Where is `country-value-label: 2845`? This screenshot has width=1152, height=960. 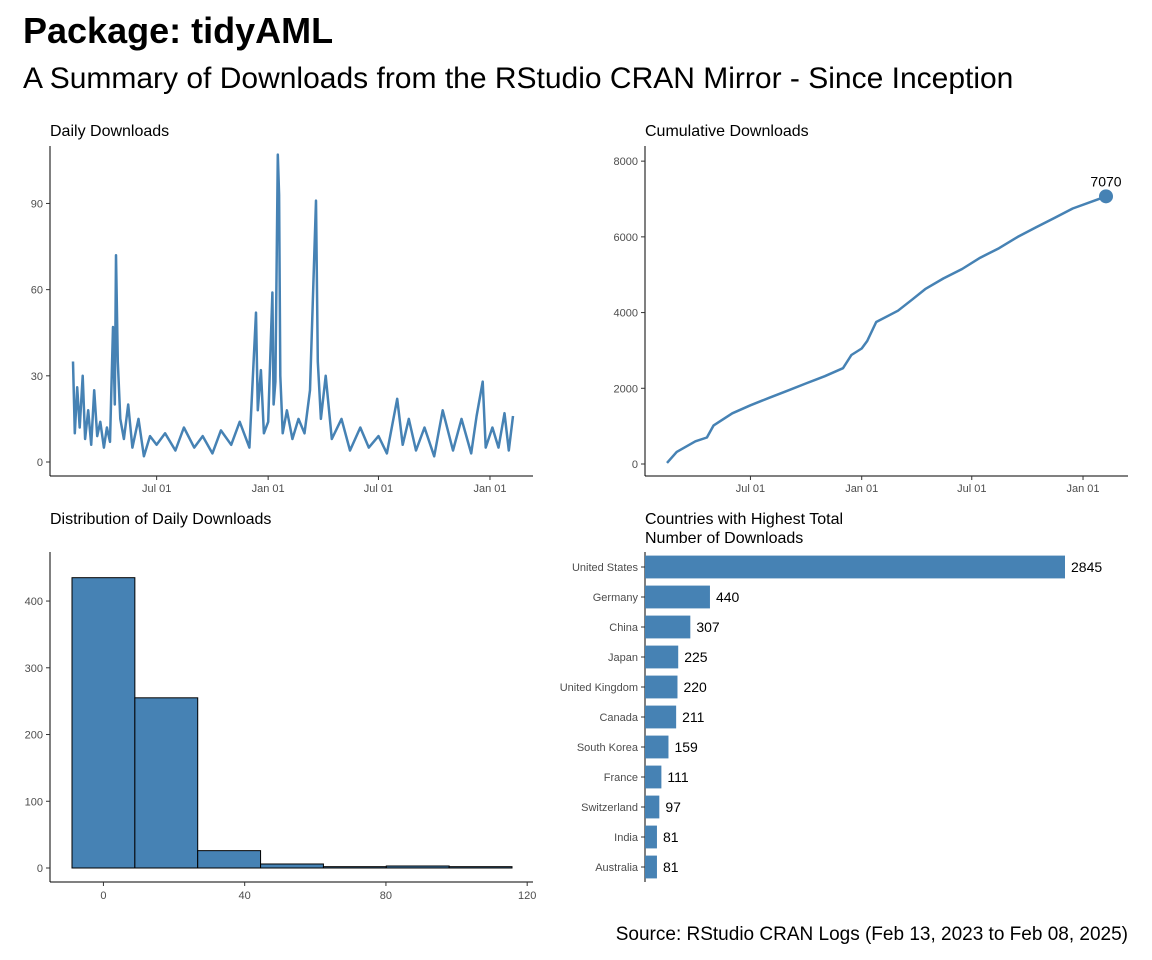
country-value-label: 2845 is located at coordinates (1086, 567).